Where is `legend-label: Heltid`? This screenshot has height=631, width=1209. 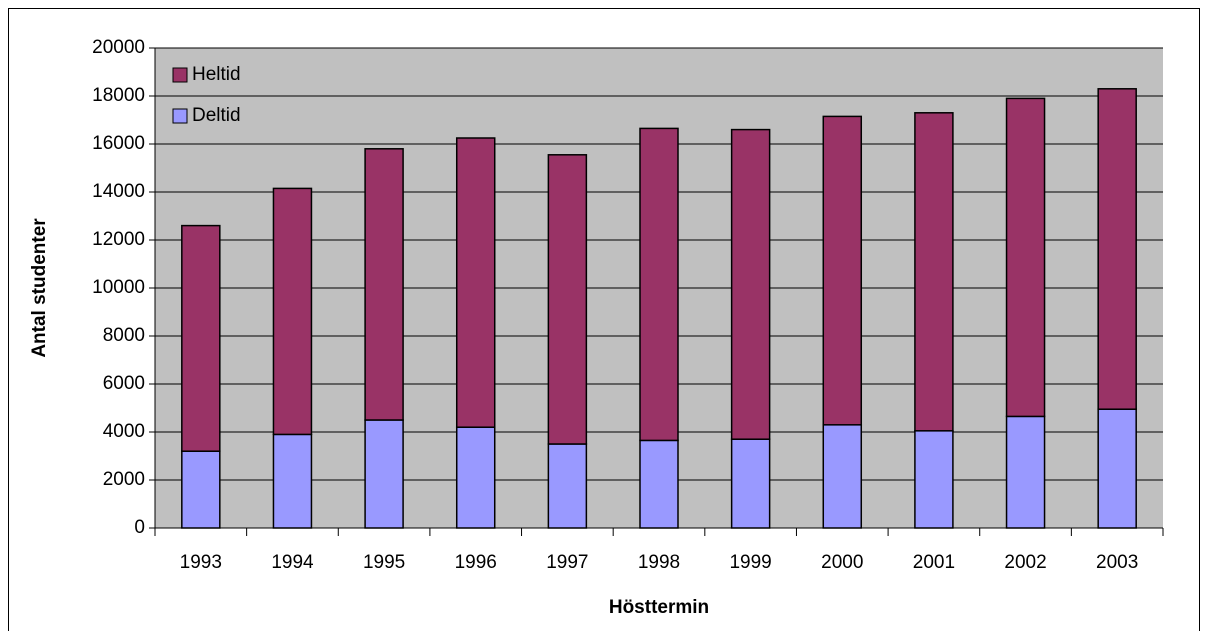
legend-label: Heltid is located at coordinates (216, 74).